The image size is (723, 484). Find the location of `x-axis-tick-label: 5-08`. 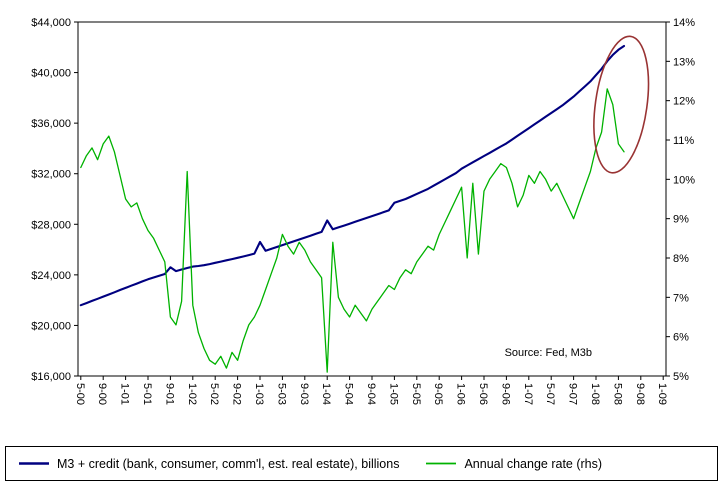

x-axis-tick-label: 5-08 is located at coordinates (617, 394).